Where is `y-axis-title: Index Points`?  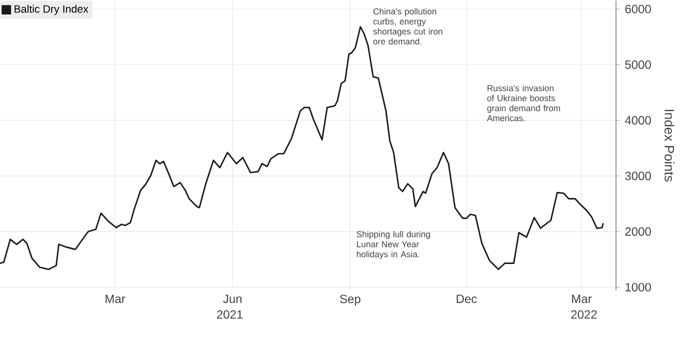 y-axis-title: Index Points is located at coordinates (669, 146).